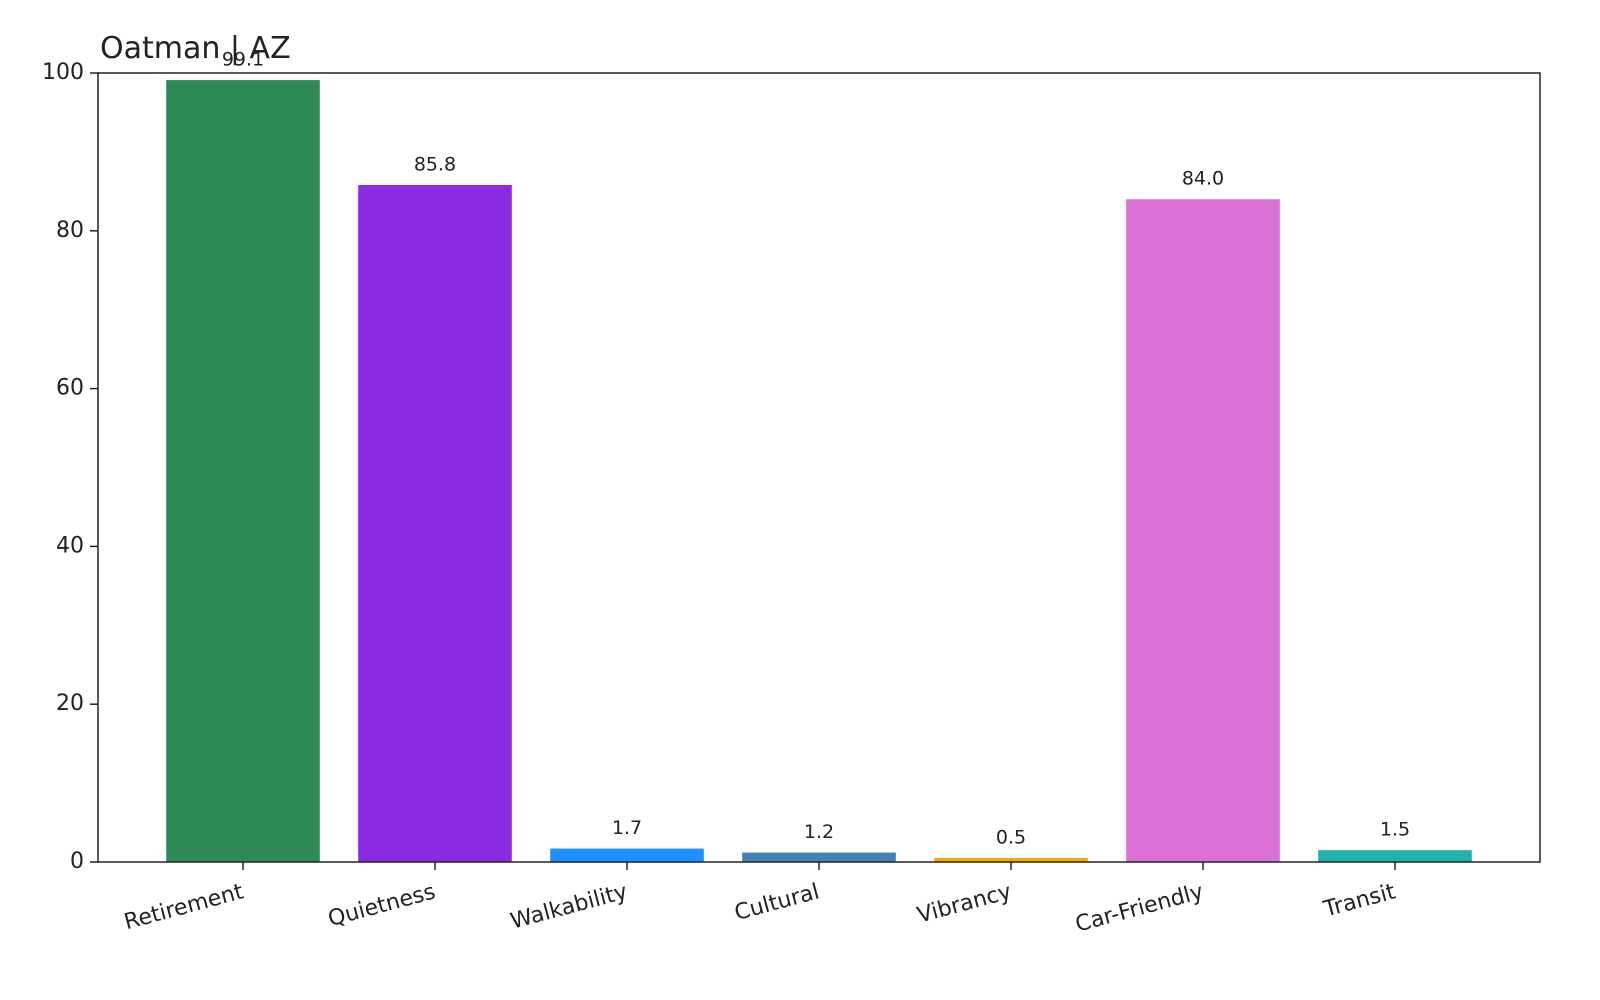 This screenshot has width=1600, height=1000. I want to click on value-label: 0.5, so click(1011, 838).